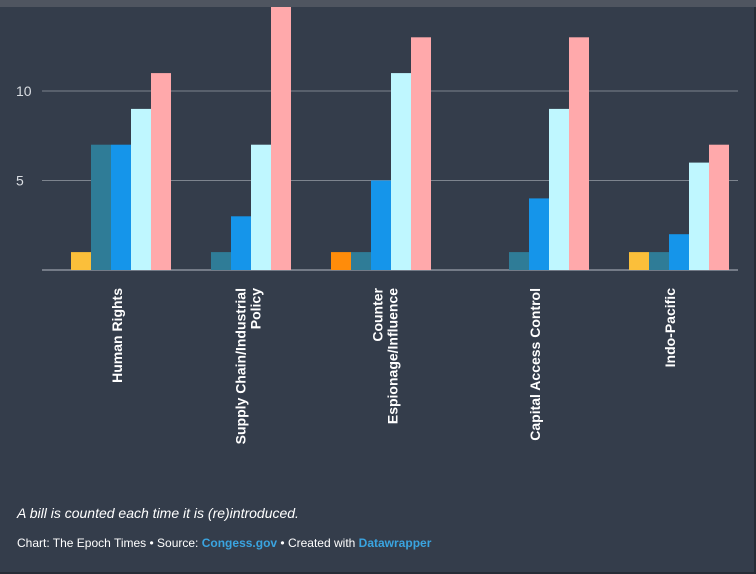 This screenshot has width=756, height=574. I want to click on top-strip, so click(378, 3).